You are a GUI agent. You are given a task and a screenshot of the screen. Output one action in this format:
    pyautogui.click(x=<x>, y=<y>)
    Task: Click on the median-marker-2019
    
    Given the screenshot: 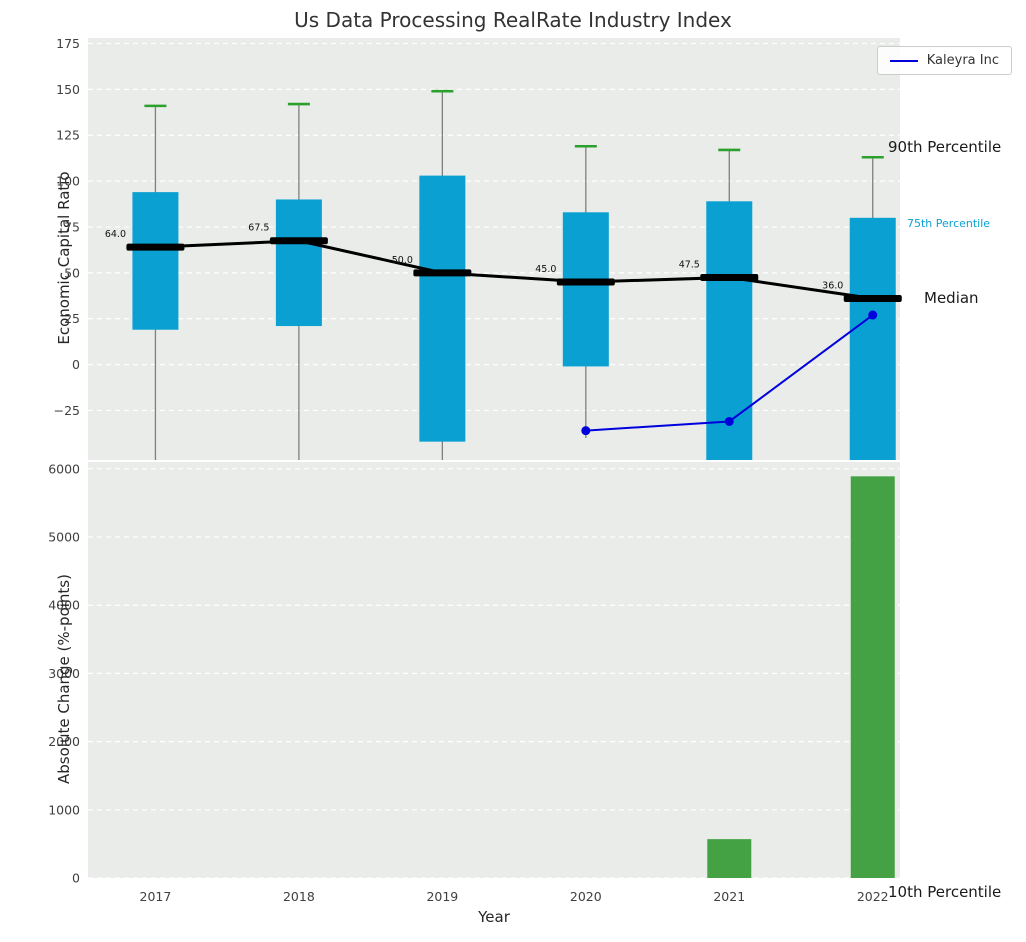 What is the action you would take?
    pyautogui.click(x=442, y=273)
    